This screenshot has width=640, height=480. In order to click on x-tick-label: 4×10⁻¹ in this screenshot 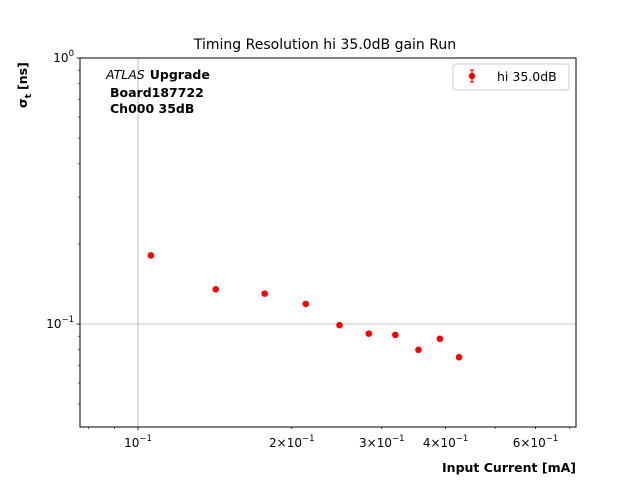, I will do `click(446, 442)`.